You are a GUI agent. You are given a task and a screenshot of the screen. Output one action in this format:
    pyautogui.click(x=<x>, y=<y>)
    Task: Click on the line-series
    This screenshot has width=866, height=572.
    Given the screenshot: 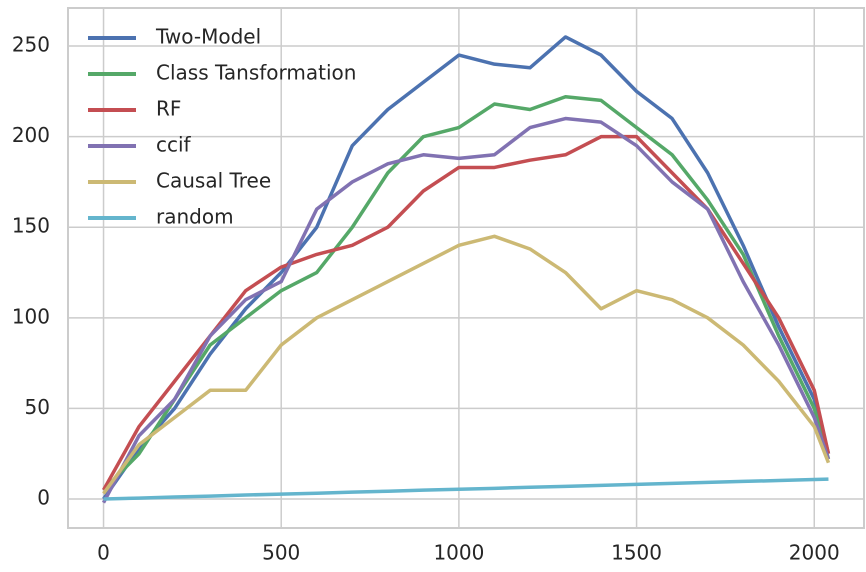 What is the action you would take?
    pyautogui.click(x=466, y=489)
    